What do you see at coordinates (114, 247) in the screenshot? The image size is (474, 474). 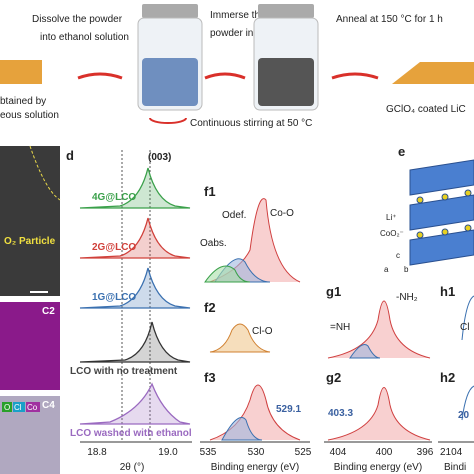 I see `sample: 2G@LCO` at bounding box center [114, 247].